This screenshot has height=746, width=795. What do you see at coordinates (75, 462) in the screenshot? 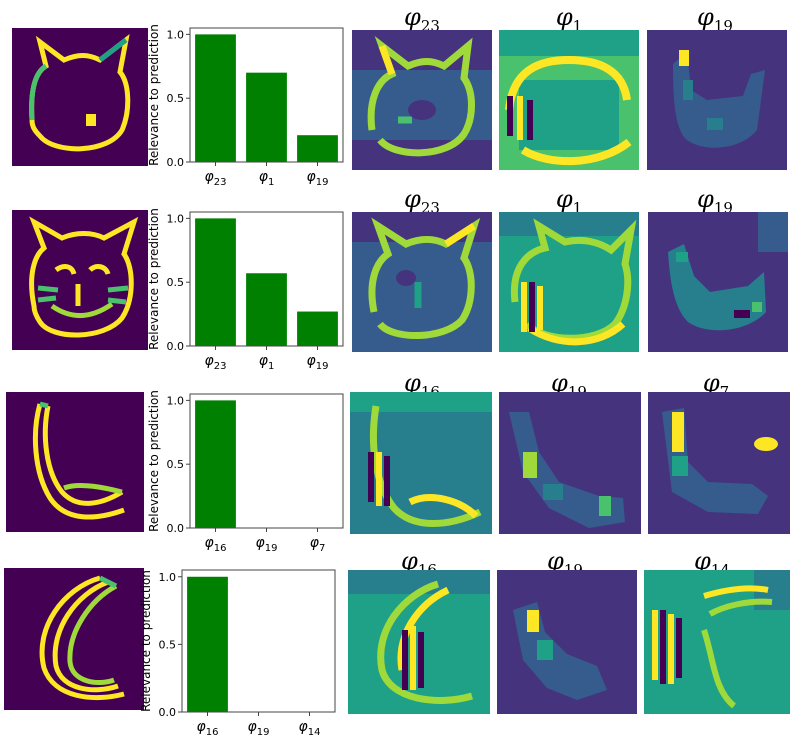
I see `input-sketch-banana` at bounding box center [75, 462].